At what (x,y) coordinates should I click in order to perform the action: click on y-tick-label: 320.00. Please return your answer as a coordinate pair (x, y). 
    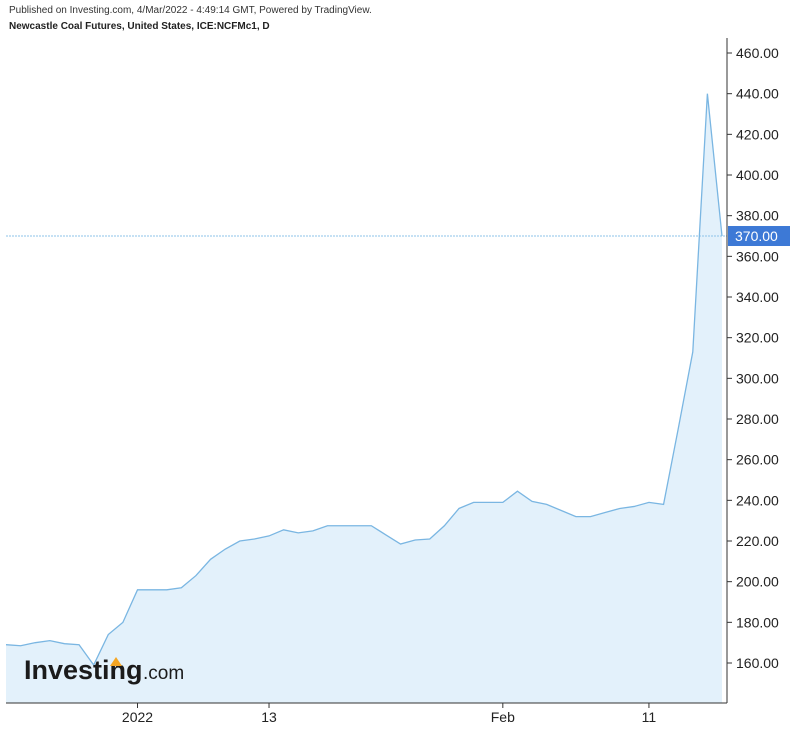
    Looking at the image, I should click on (757, 338).